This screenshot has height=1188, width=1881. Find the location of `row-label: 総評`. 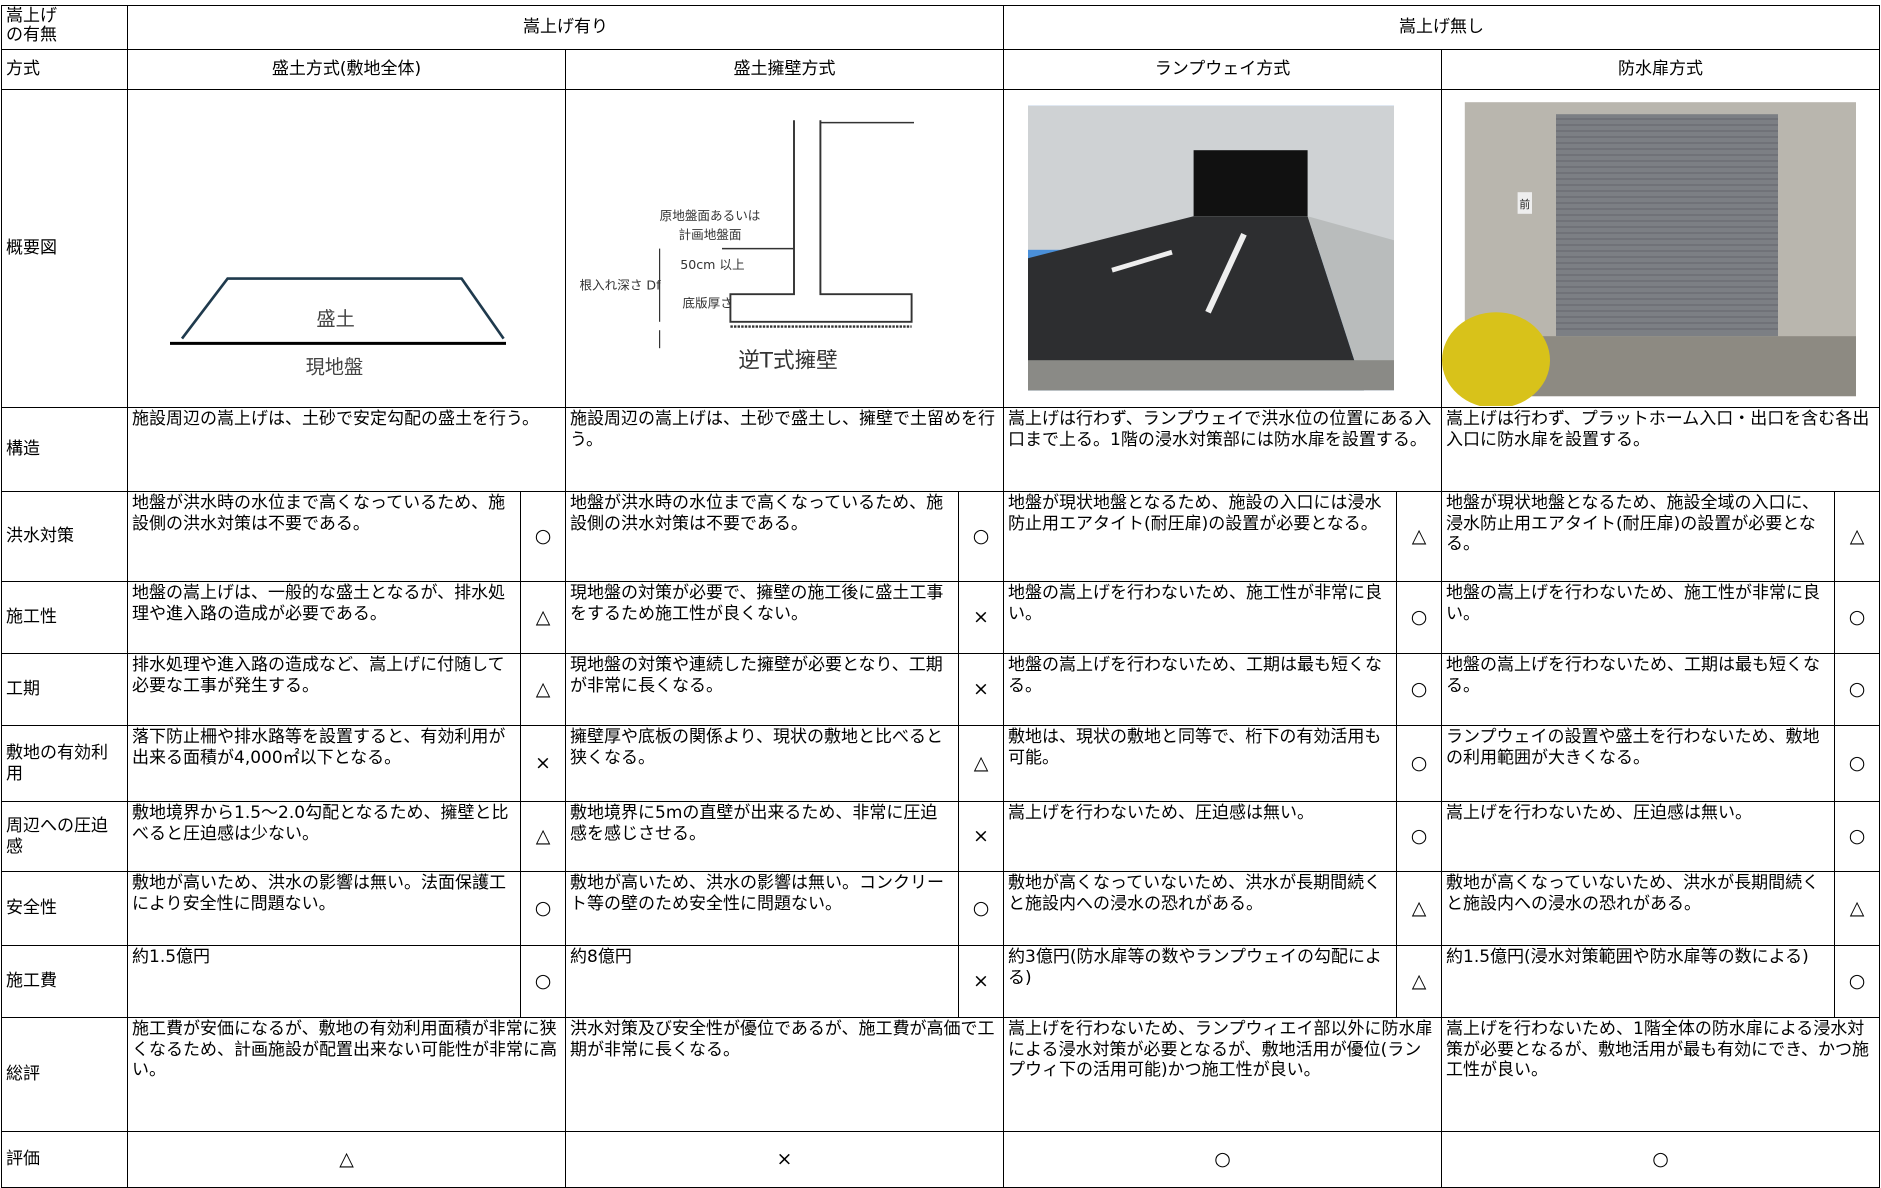

row-label: 総評 is located at coordinates (64, 1074).